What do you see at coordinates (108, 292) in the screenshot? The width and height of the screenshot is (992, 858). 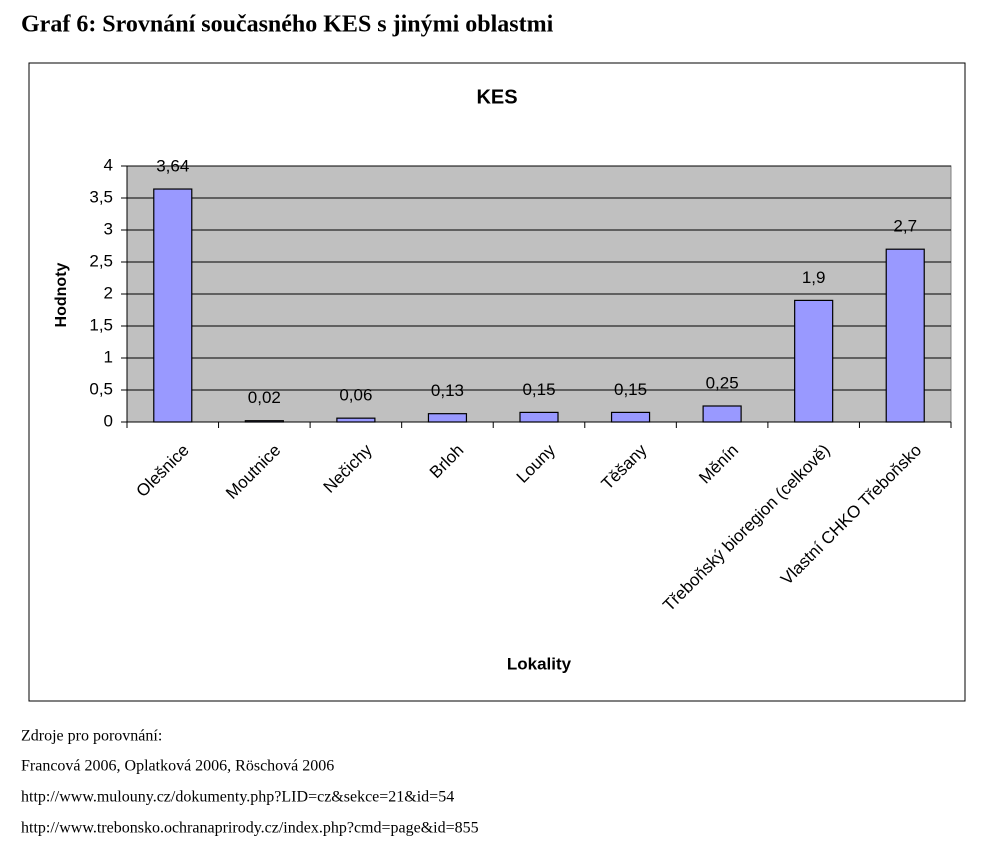 I see `y-tick-label: 2` at bounding box center [108, 292].